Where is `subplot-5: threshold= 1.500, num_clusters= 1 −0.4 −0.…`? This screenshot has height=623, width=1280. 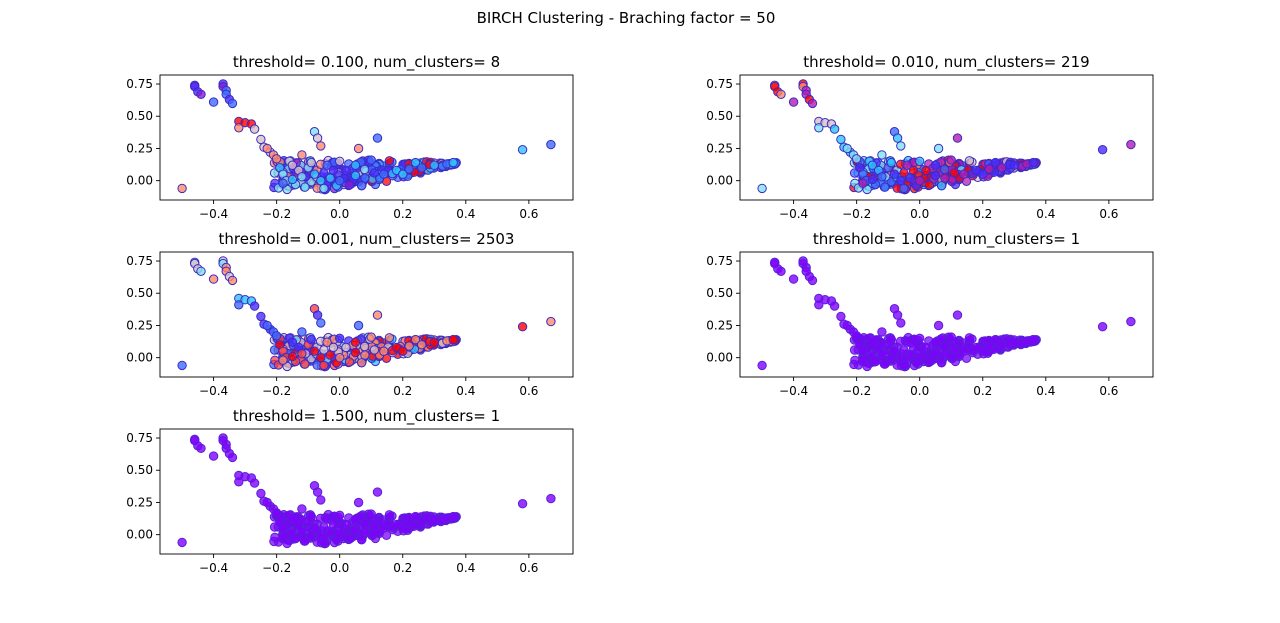 subplot-5: threshold= 1.500, num_clusters= 1 −0.4 −0.… is located at coordinates (350, 491).